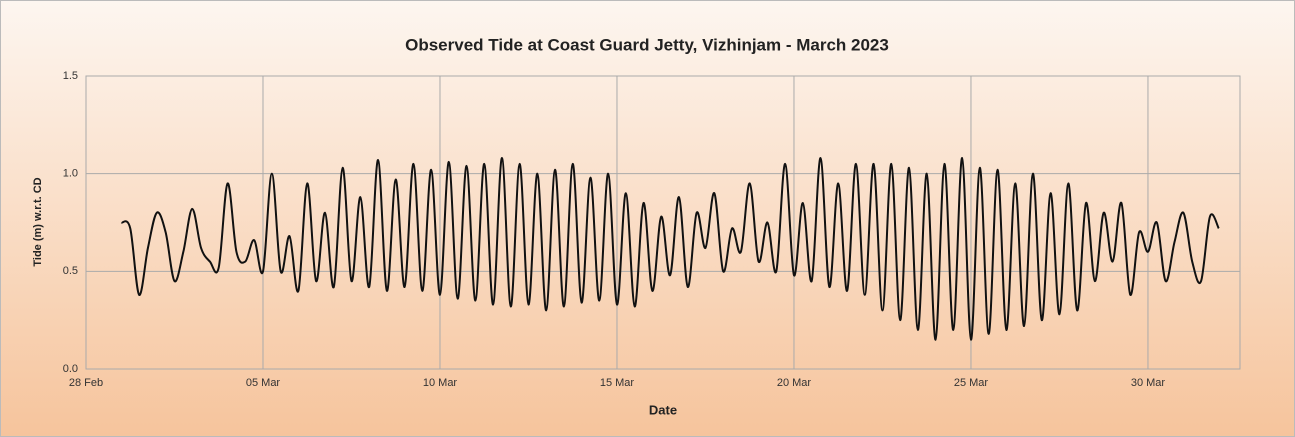 The height and width of the screenshot is (437, 1295). What do you see at coordinates (971, 383) in the screenshot?
I see `x-tick-label: 25 Mar` at bounding box center [971, 383].